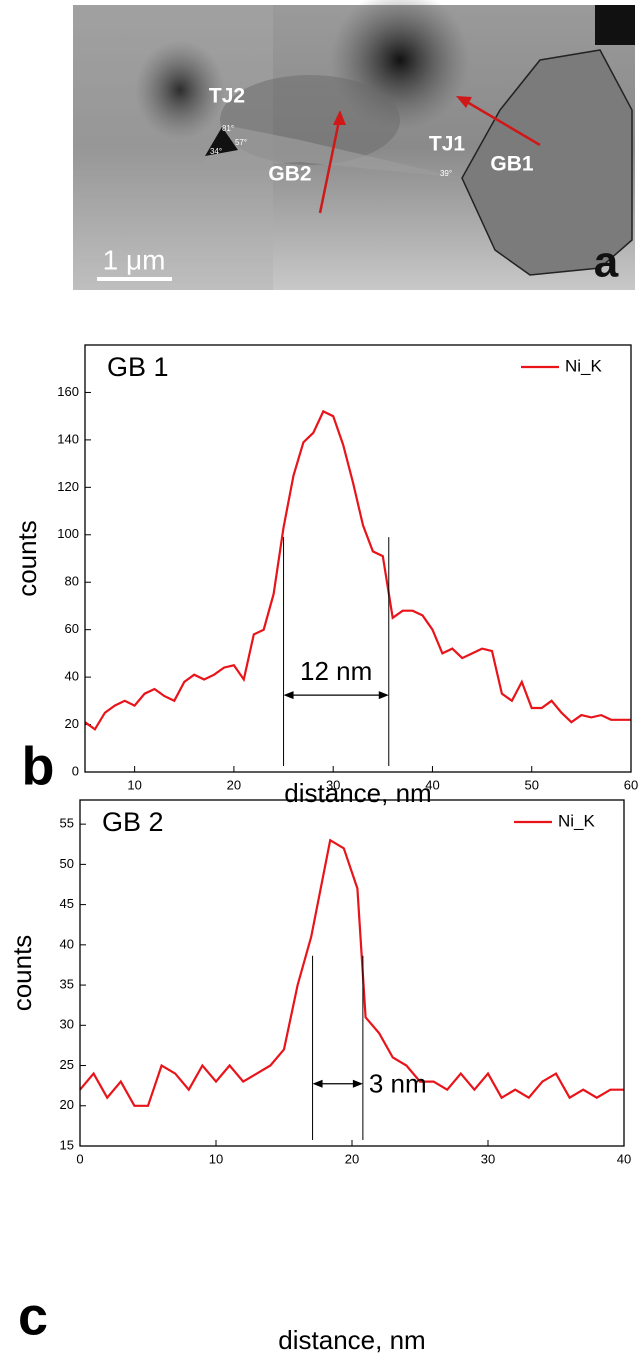 Image resolution: width=644 pixels, height=1360 pixels. What do you see at coordinates (38, 766) in the screenshot?
I see `panel-label: b` at bounding box center [38, 766].